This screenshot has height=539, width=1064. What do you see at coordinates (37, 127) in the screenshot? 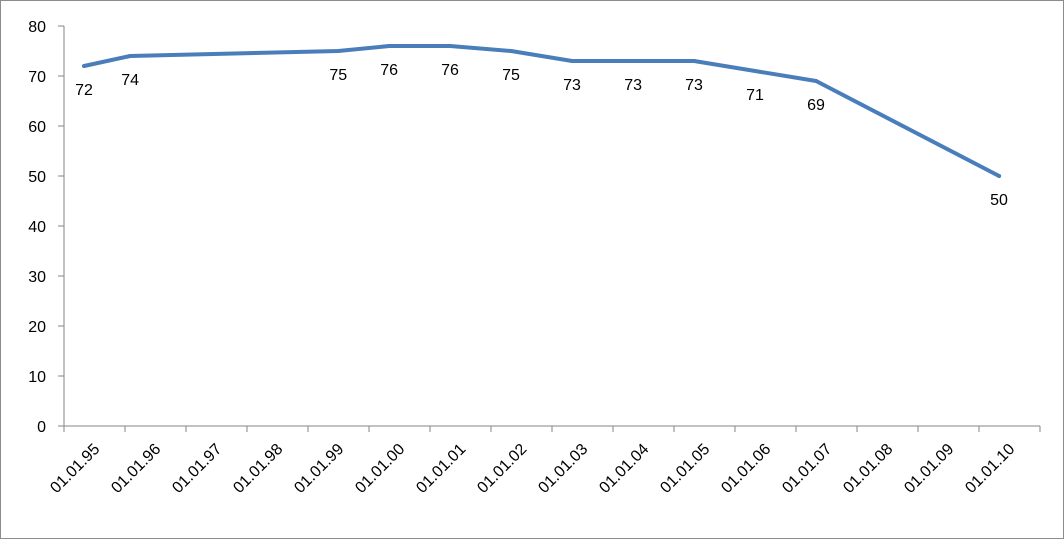
I see `y-tick-label: 60` at bounding box center [37, 127].